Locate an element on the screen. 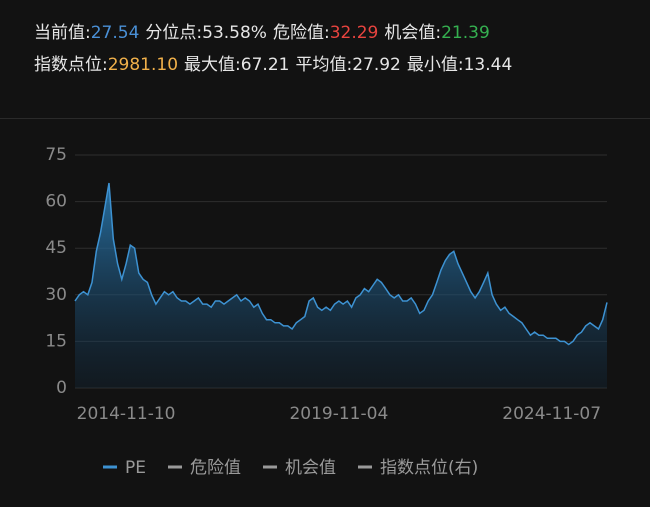  y-tick-label: 30 is located at coordinates (56, 295).